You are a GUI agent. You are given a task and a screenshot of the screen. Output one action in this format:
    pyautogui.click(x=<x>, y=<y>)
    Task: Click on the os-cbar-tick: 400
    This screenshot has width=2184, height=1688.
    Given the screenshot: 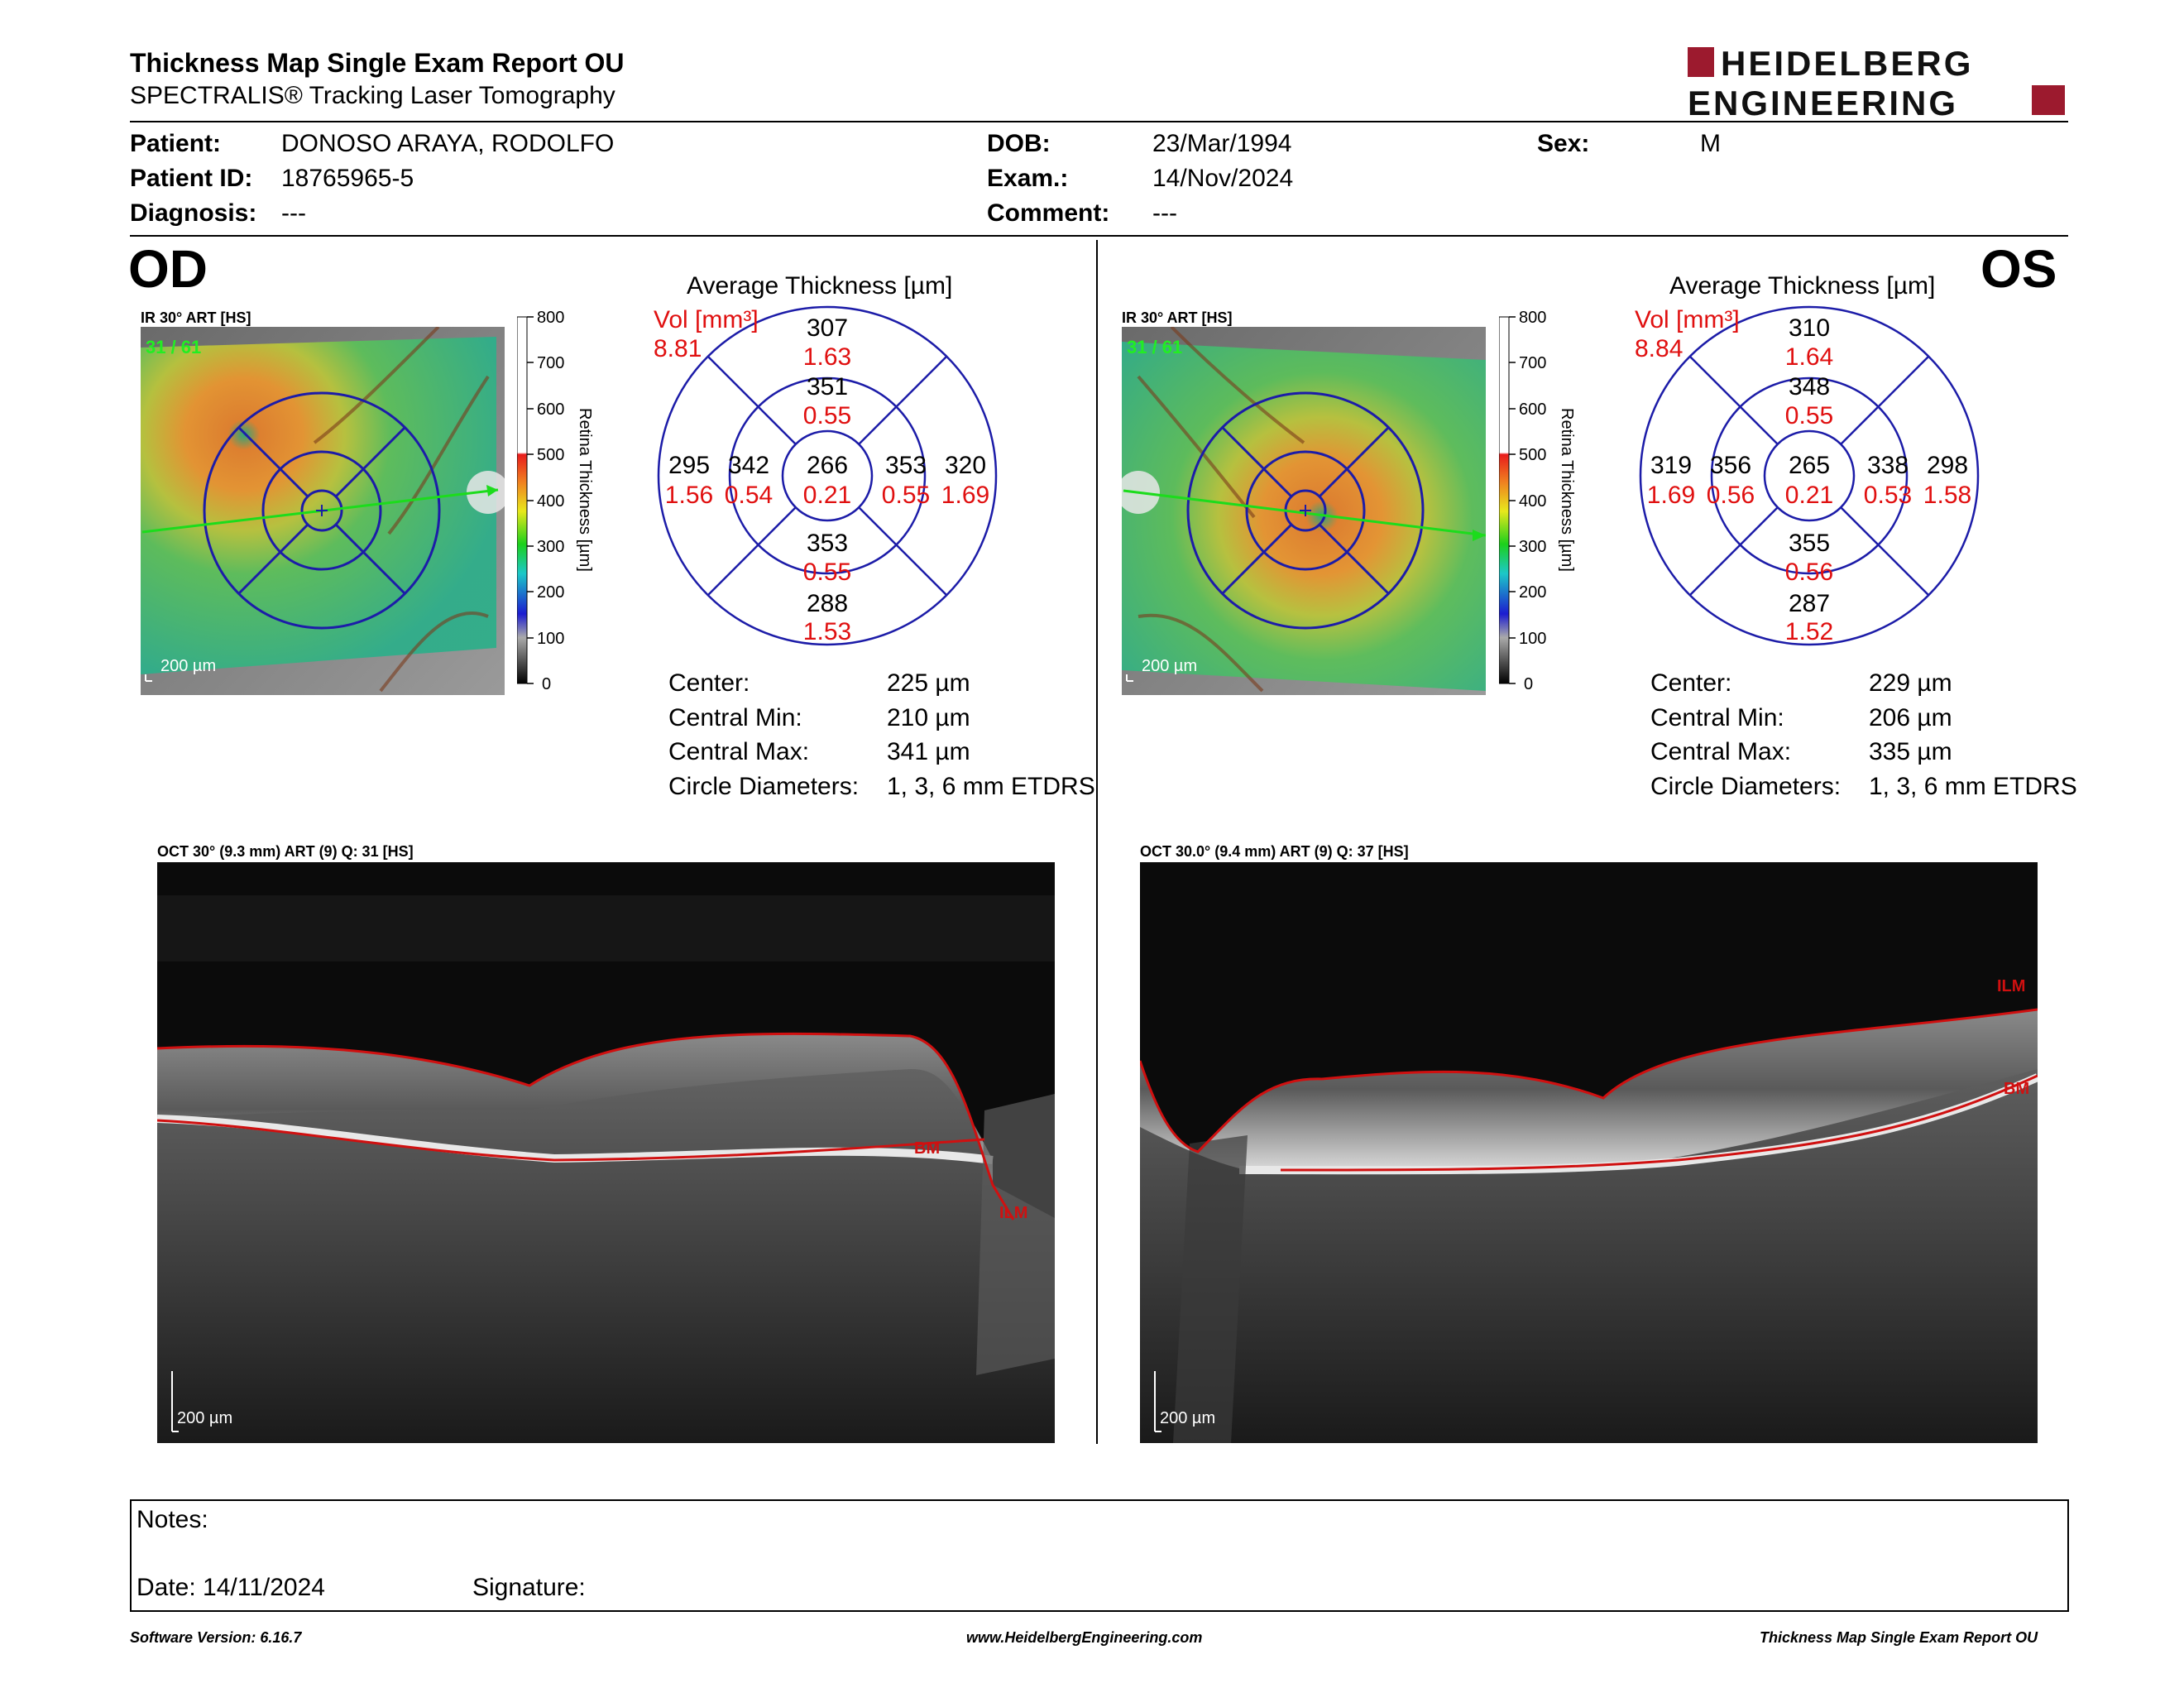 What is the action you would take?
    pyautogui.click(x=1532, y=501)
    